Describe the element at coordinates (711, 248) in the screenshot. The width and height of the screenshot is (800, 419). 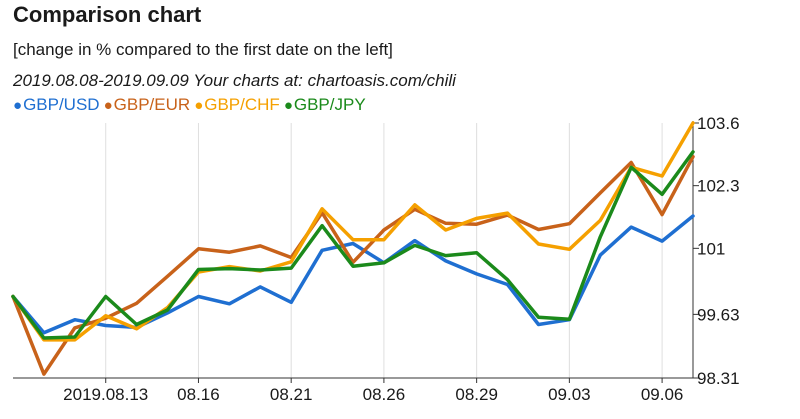
I see `y-tick-label: 101` at that location.